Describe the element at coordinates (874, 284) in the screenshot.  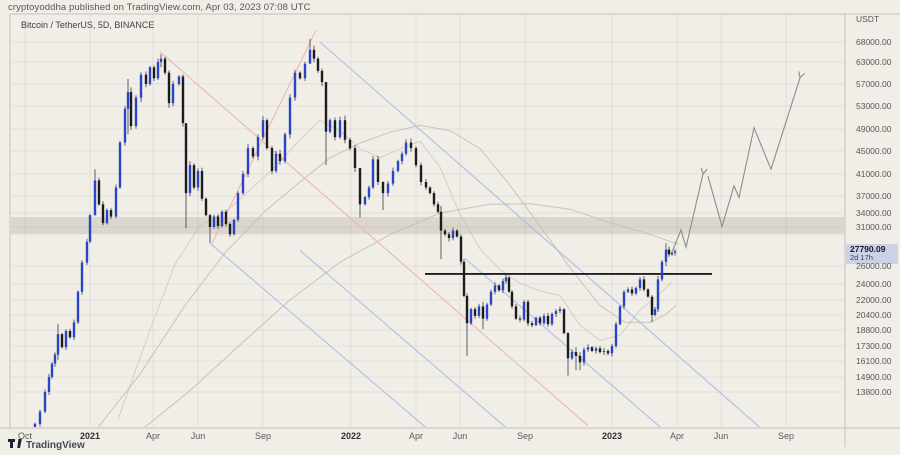
I see `price-axis-label: 24000.00` at that location.